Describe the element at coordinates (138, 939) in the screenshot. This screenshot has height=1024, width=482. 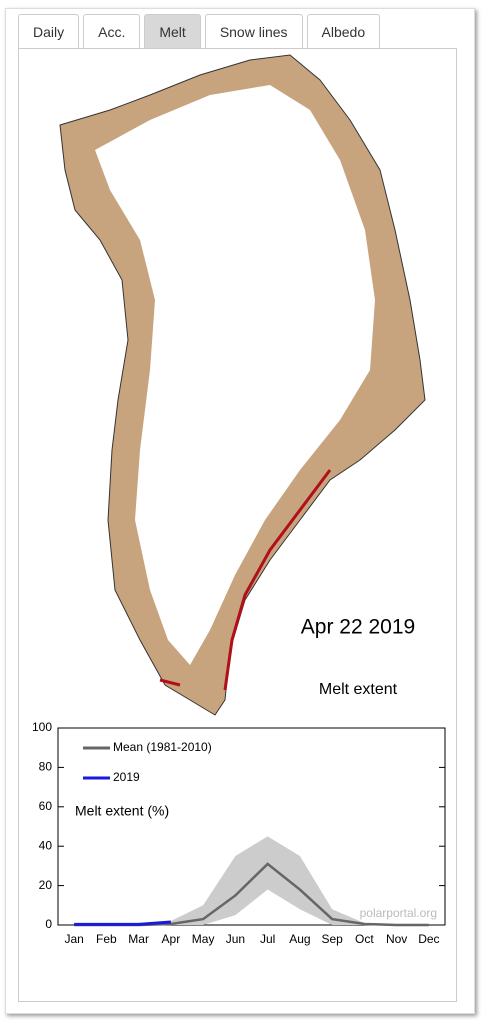
I see `x-tick-label: Mar` at that location.